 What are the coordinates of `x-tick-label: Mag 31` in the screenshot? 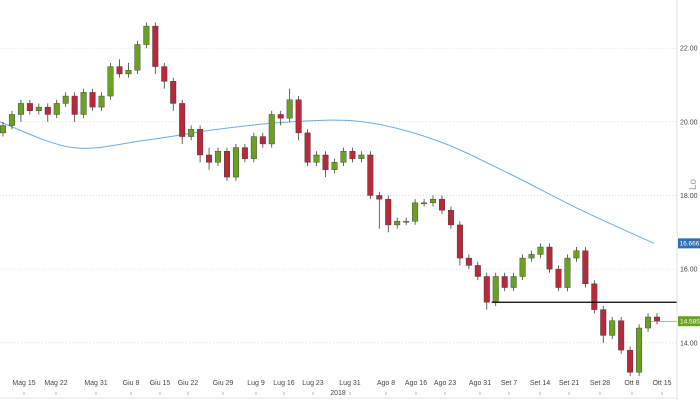 It's located at (95, 383).